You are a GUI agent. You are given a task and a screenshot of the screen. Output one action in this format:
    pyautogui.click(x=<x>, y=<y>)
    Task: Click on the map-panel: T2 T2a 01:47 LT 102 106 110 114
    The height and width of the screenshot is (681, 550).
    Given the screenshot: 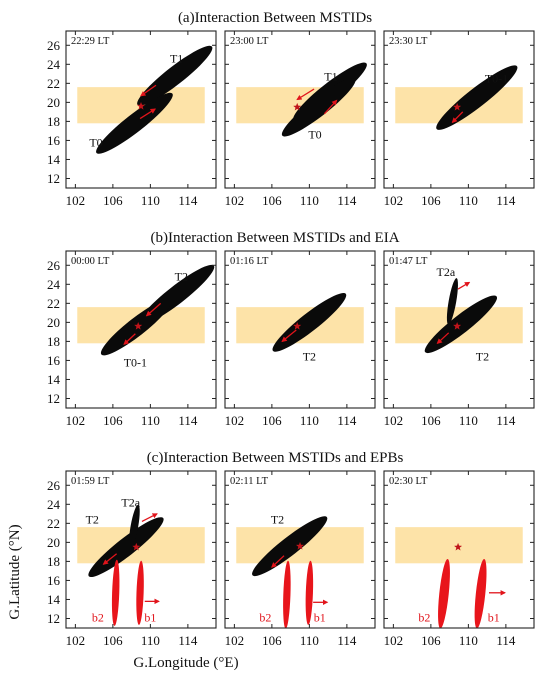 What is the action you would take?
    pyautogui.click(x=459, y=339)
    